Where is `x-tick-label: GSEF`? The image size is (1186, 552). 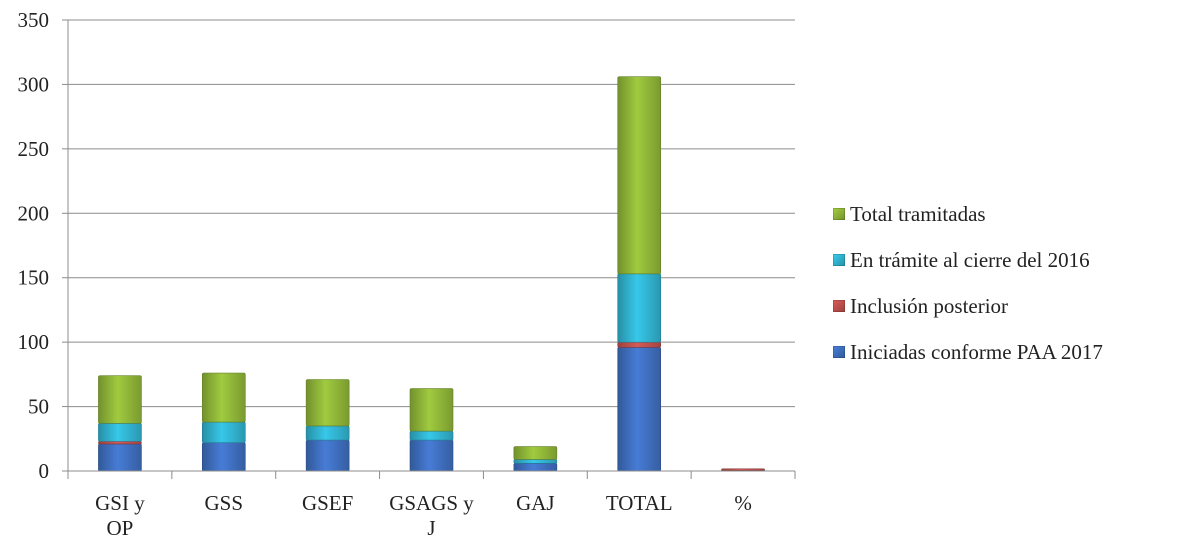 x-tick-label: GSEF is located at coordinates (327, 503).